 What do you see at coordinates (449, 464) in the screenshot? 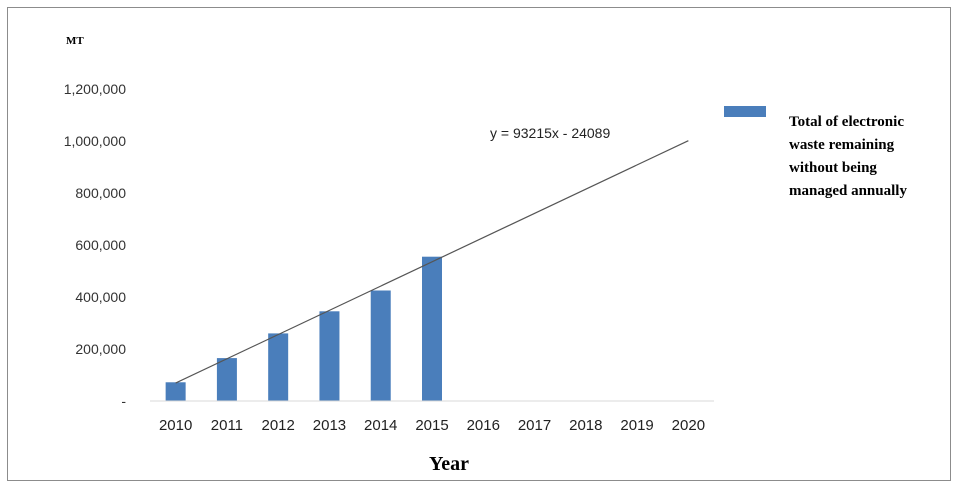
I see `x-axis-title: Year` at bounding box center [449, 464].